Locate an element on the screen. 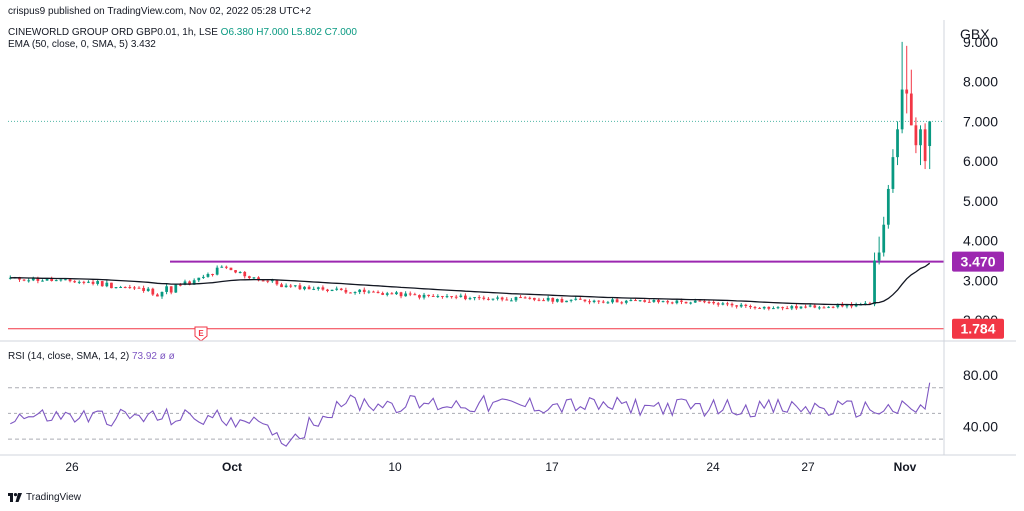  ema-line is located at coordinates (470, 284).